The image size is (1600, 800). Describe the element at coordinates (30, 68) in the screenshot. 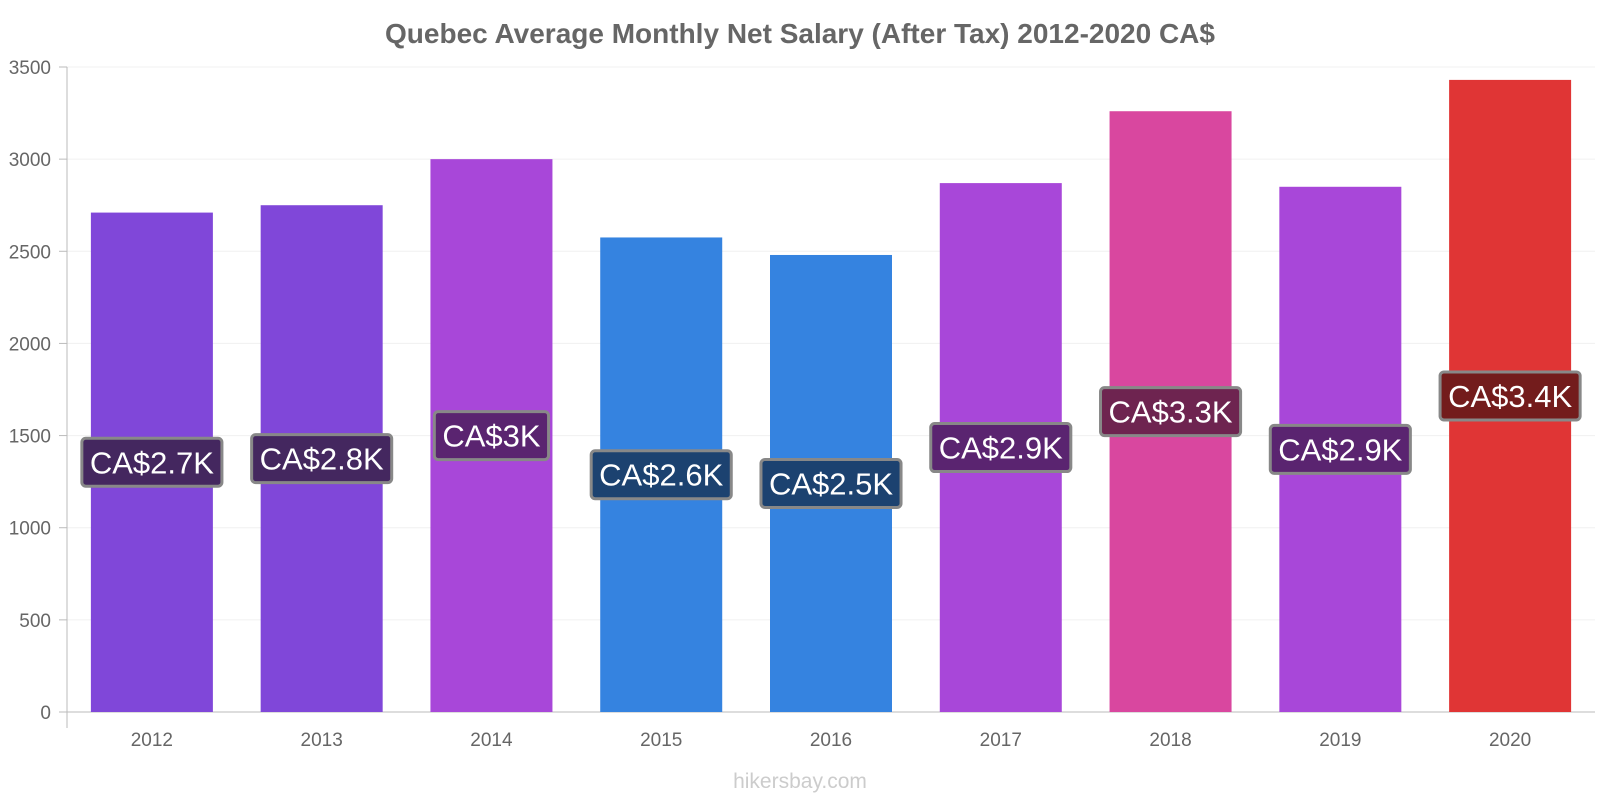

I see `y-tick-label: 3500` at that location.